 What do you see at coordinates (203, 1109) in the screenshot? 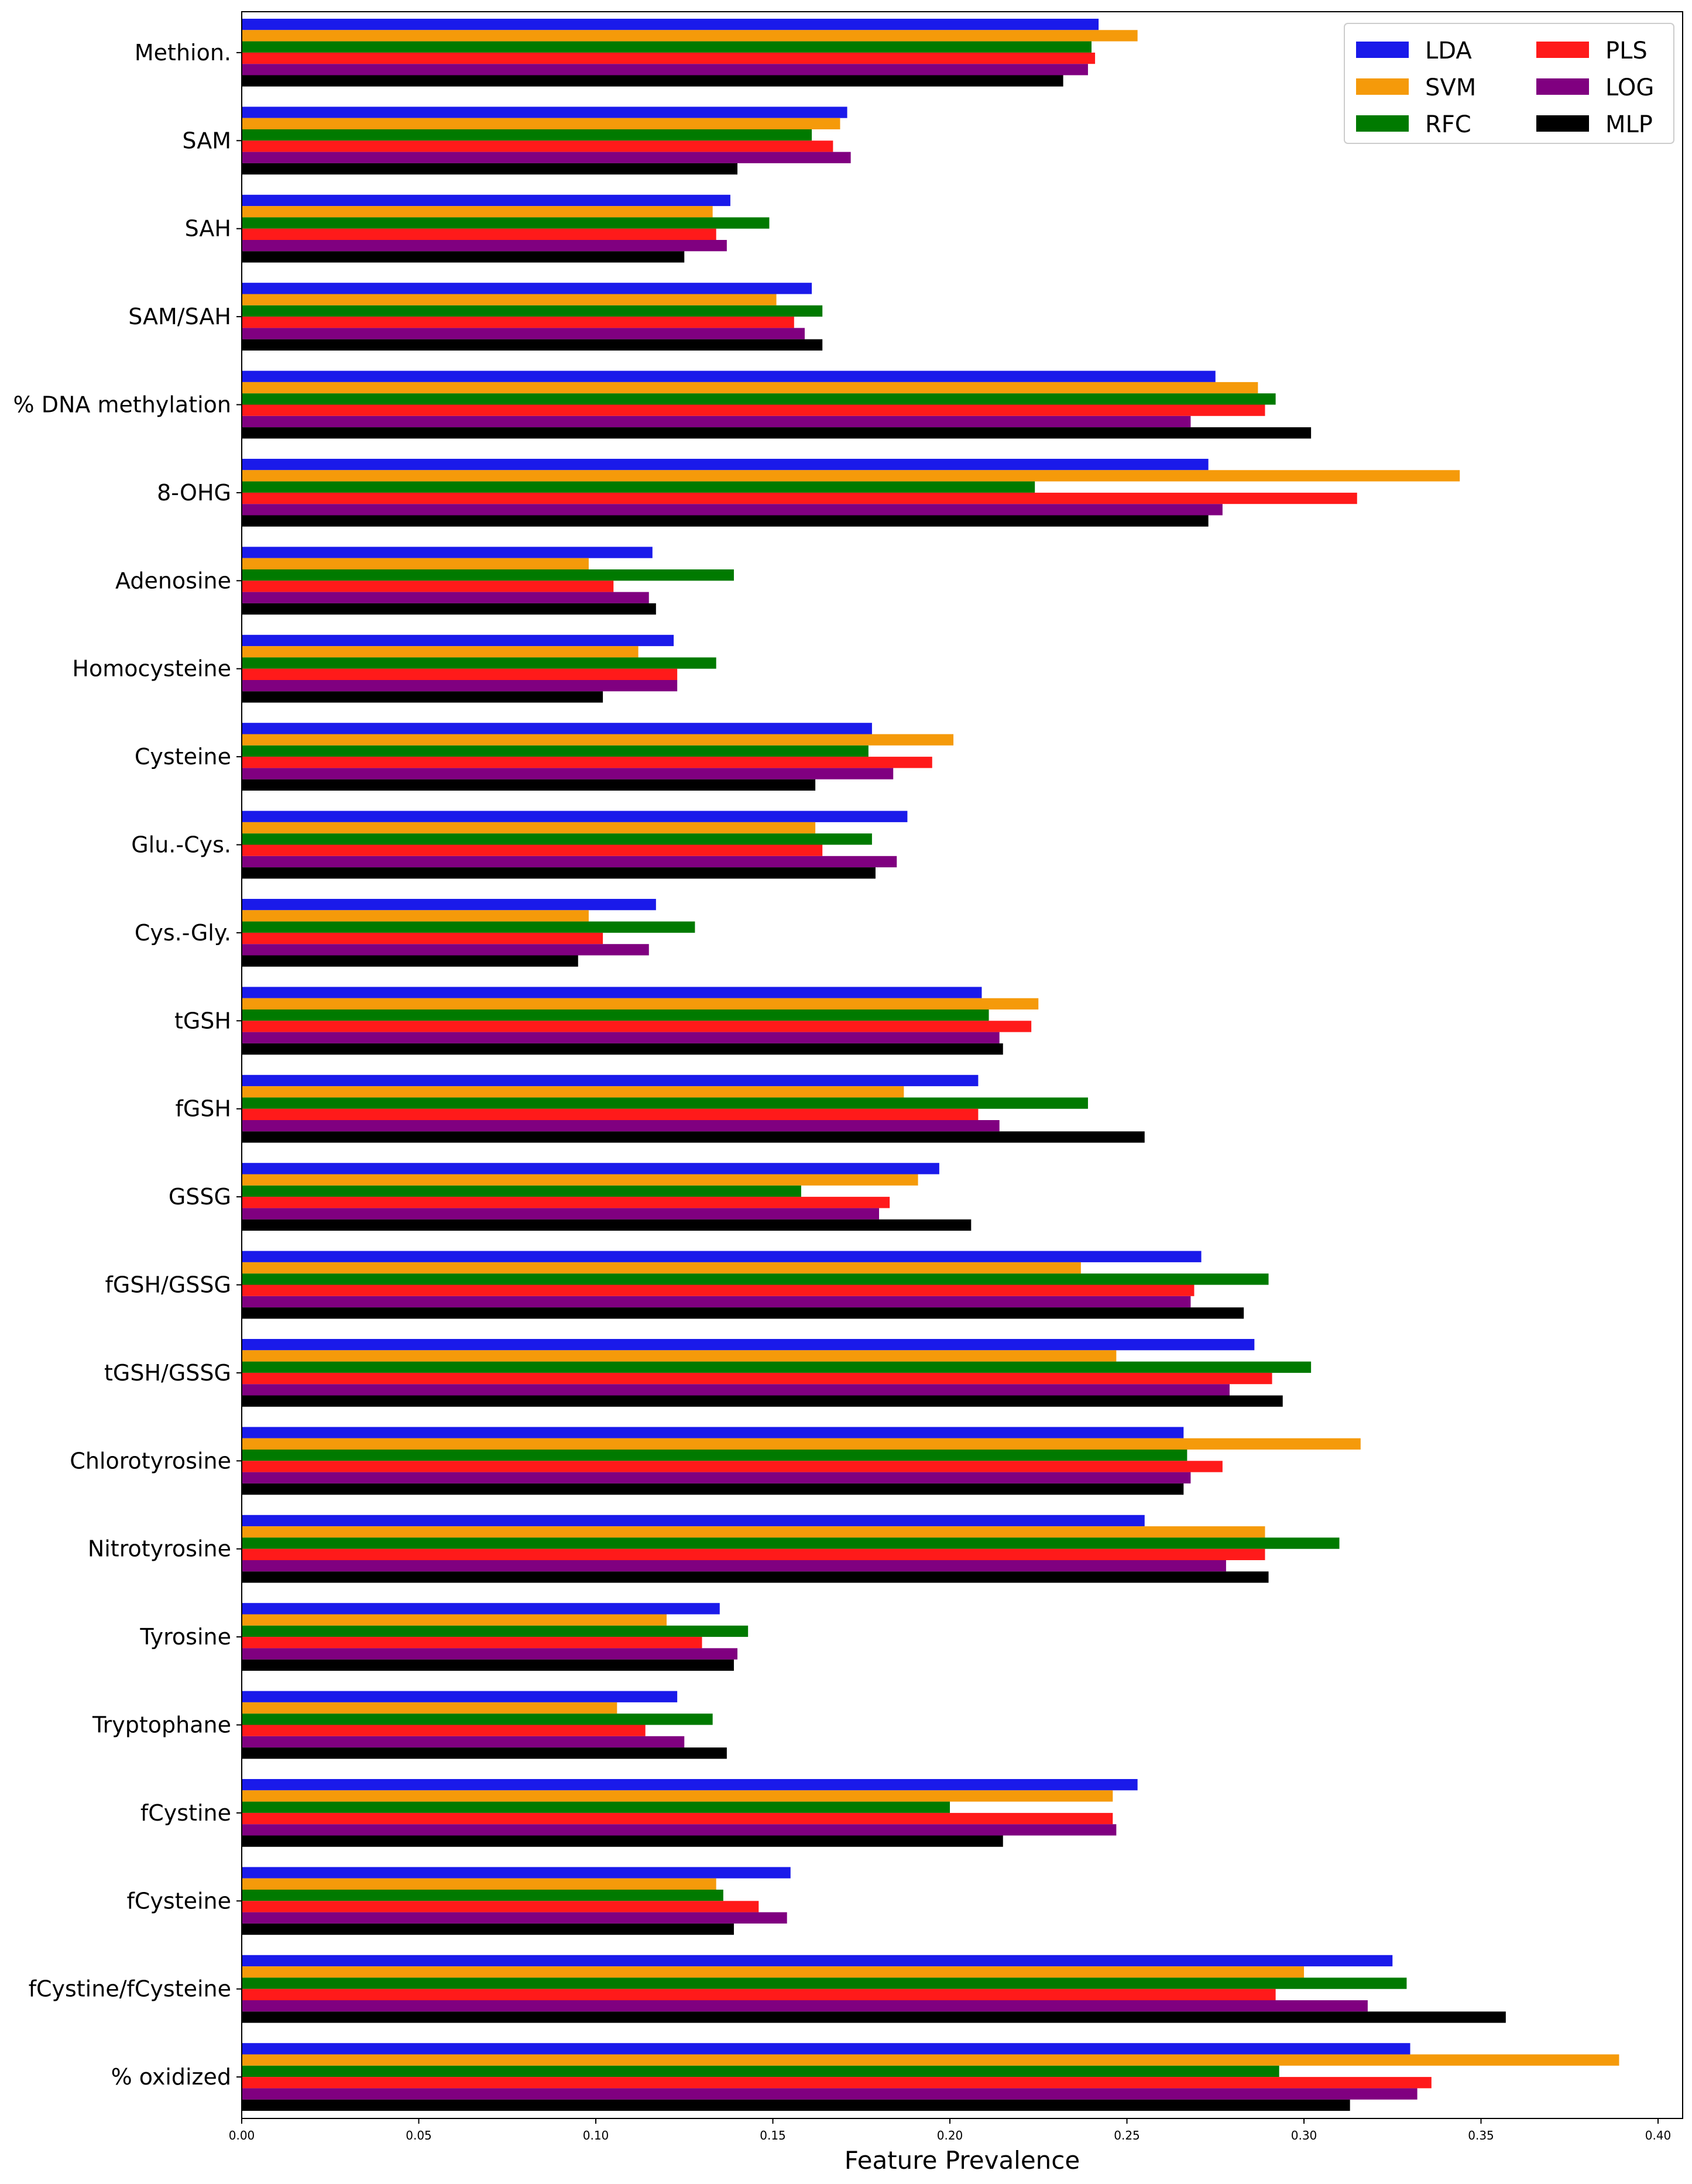
I see `category-label: fGSH` at bounding box center [203, 1109].